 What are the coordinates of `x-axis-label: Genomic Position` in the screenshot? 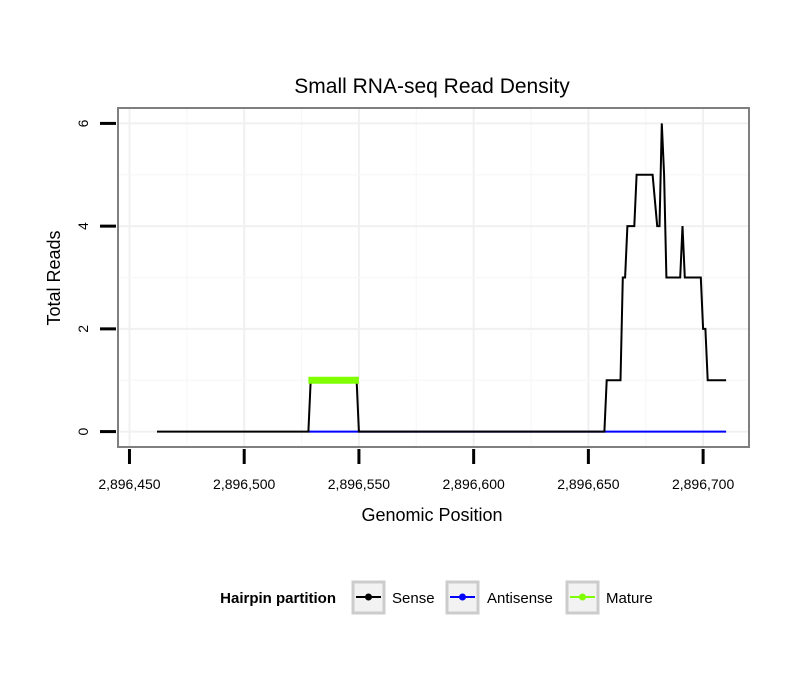 It's located at (431, 515).